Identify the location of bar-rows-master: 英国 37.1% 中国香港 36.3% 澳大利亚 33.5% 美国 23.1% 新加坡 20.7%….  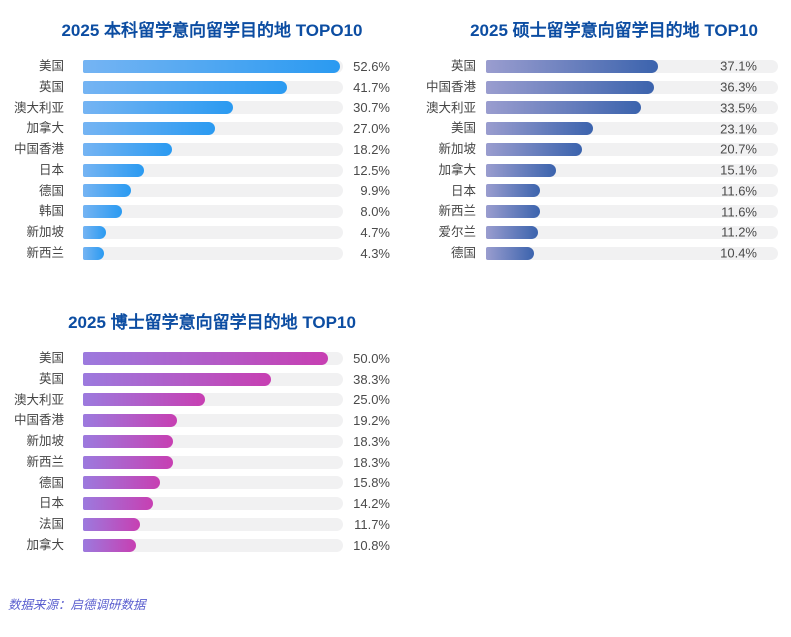
(605, 160).